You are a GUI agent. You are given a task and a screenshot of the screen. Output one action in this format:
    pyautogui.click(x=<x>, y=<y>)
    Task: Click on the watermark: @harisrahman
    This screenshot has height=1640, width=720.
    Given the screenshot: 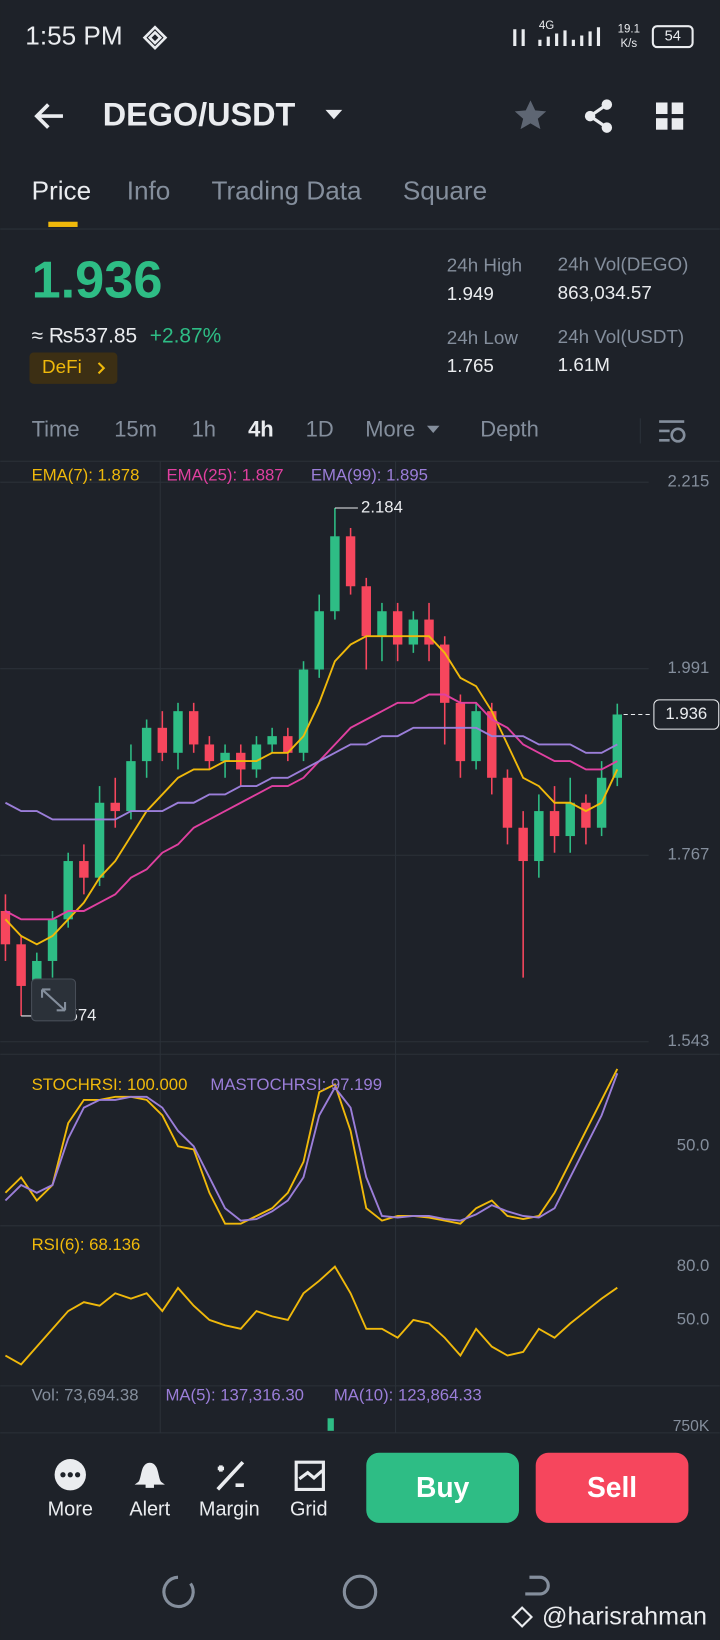 What is the action you would take?
    pyautogui.click(x=624, y=1617)
    